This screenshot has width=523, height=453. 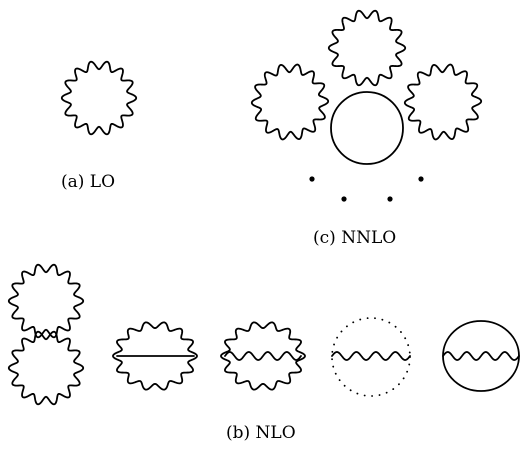 I want to click on nnlo-central-loop, so click(x=367, y=128).